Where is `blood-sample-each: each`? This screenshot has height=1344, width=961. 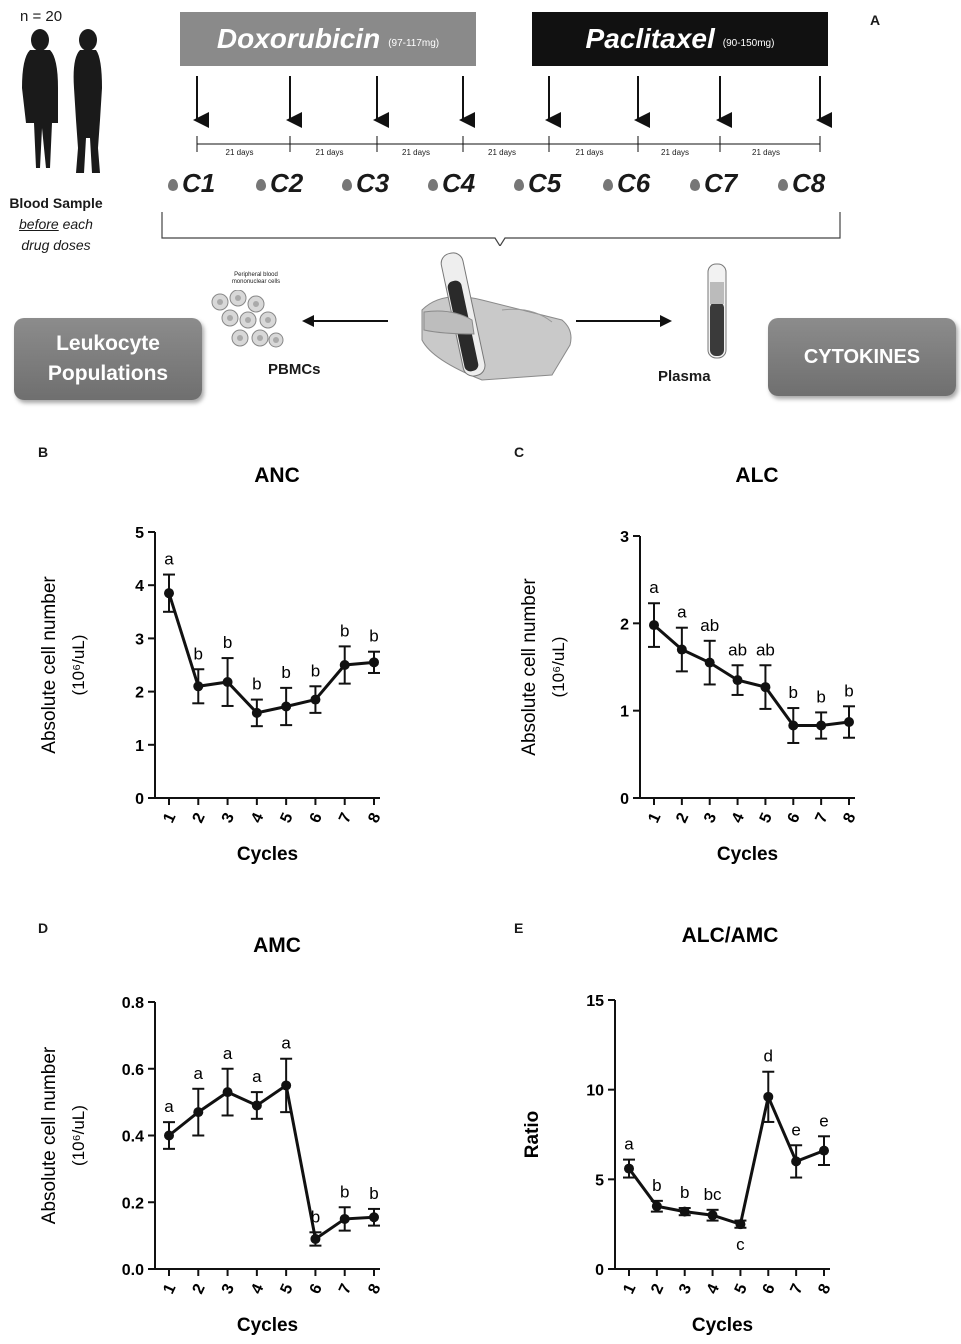
blood-sample-each: each is located at coordinates (75, 224).